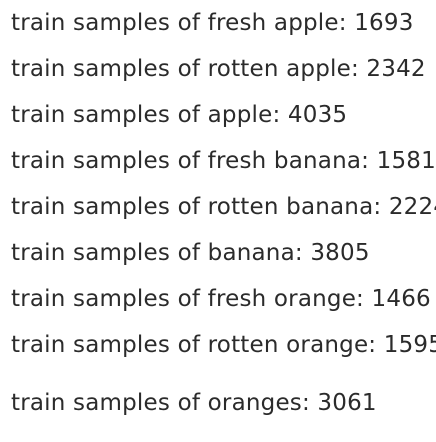 Image resolution: width=436 pixels, height=442 pixels. I want to click on output-line-fresh-apple: train samples of fresh apple: 1693, so click(212, 23).